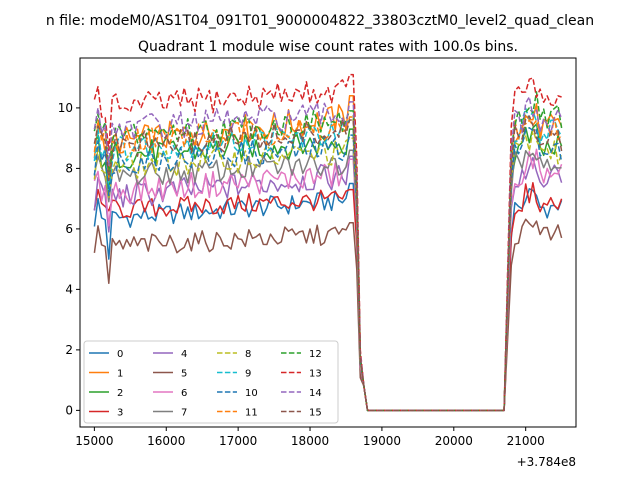 The width and height of the screenshot is (640, 480). What do you see at coordinates (184, 393) in the screenshot?
I see `legend-label-6: 6` at bounding box center [184, 393].